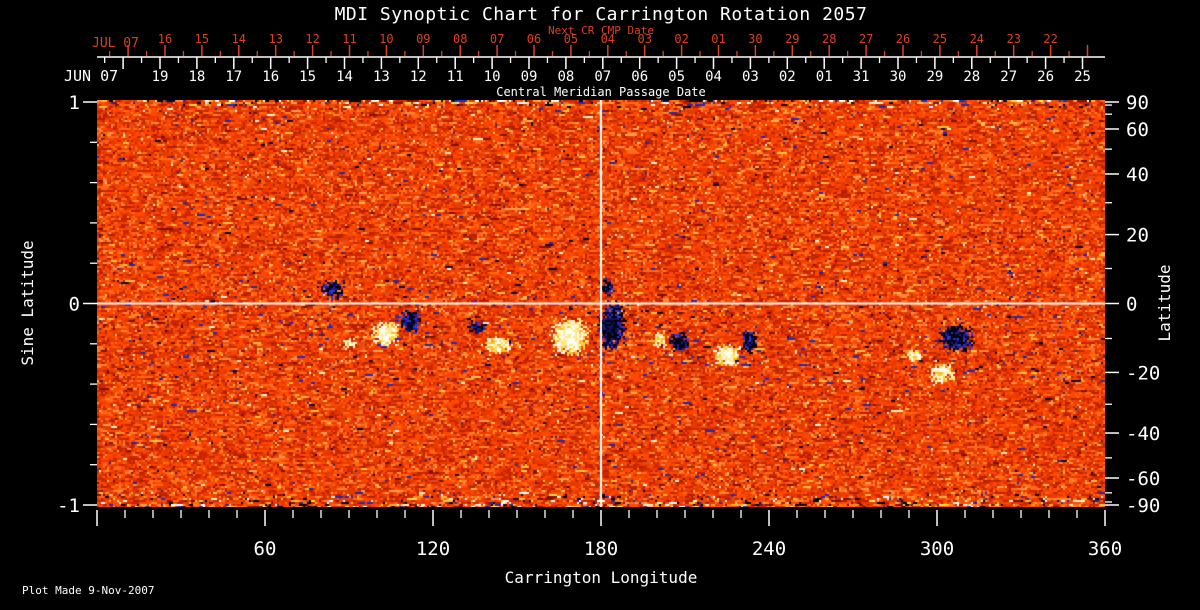  Describe the element at coordinates (676, 77) in the screenshot. I see `white-day-label: 05` at that location.